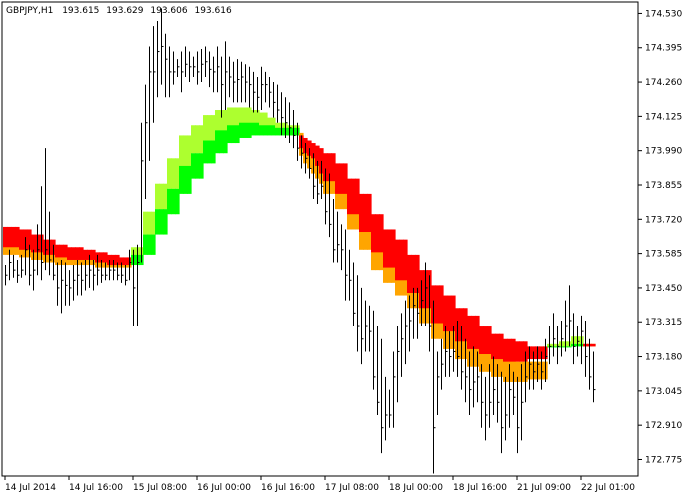 The width and height of the screenshot is (692, 497). What do you see at coordinates (160, 488) in the screenshot?
I see `x-tick-label: 15 Jul 08:00` at bounding box center [160, 488].